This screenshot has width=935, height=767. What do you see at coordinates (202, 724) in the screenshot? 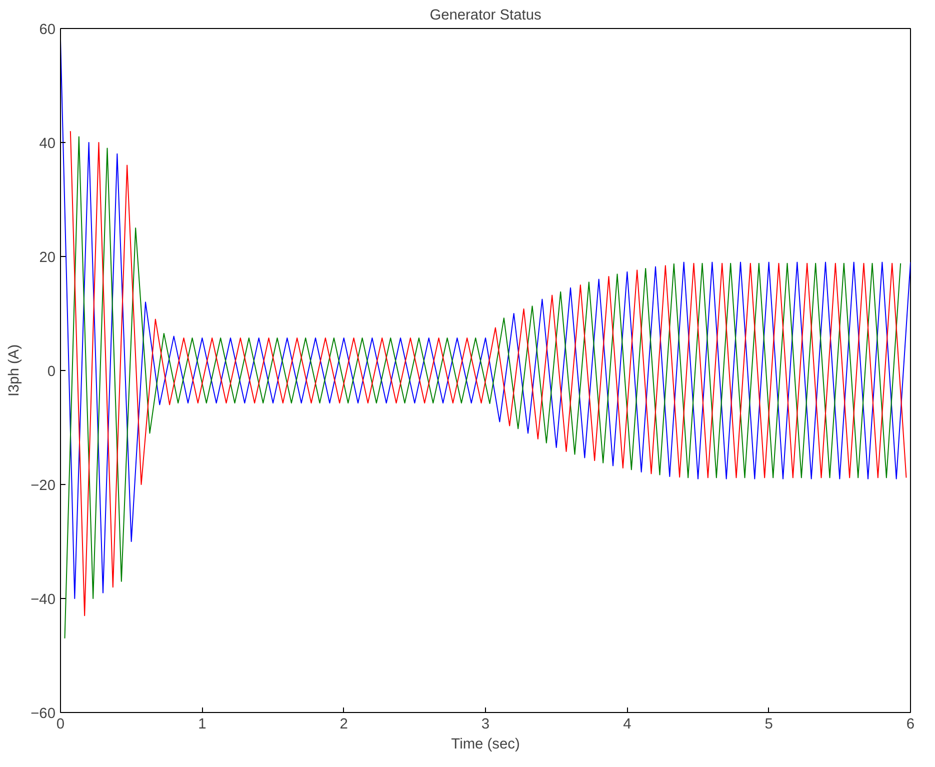
I see `x-tick-label: 1` at bounding box center [202, 724].